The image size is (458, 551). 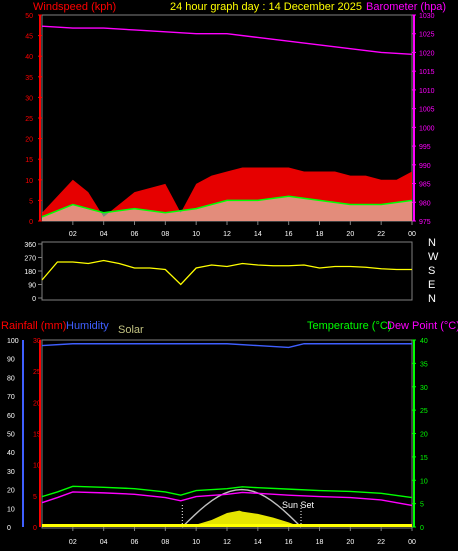 I want to click on panel1-time-label: 06, so click(x=135, y=234).